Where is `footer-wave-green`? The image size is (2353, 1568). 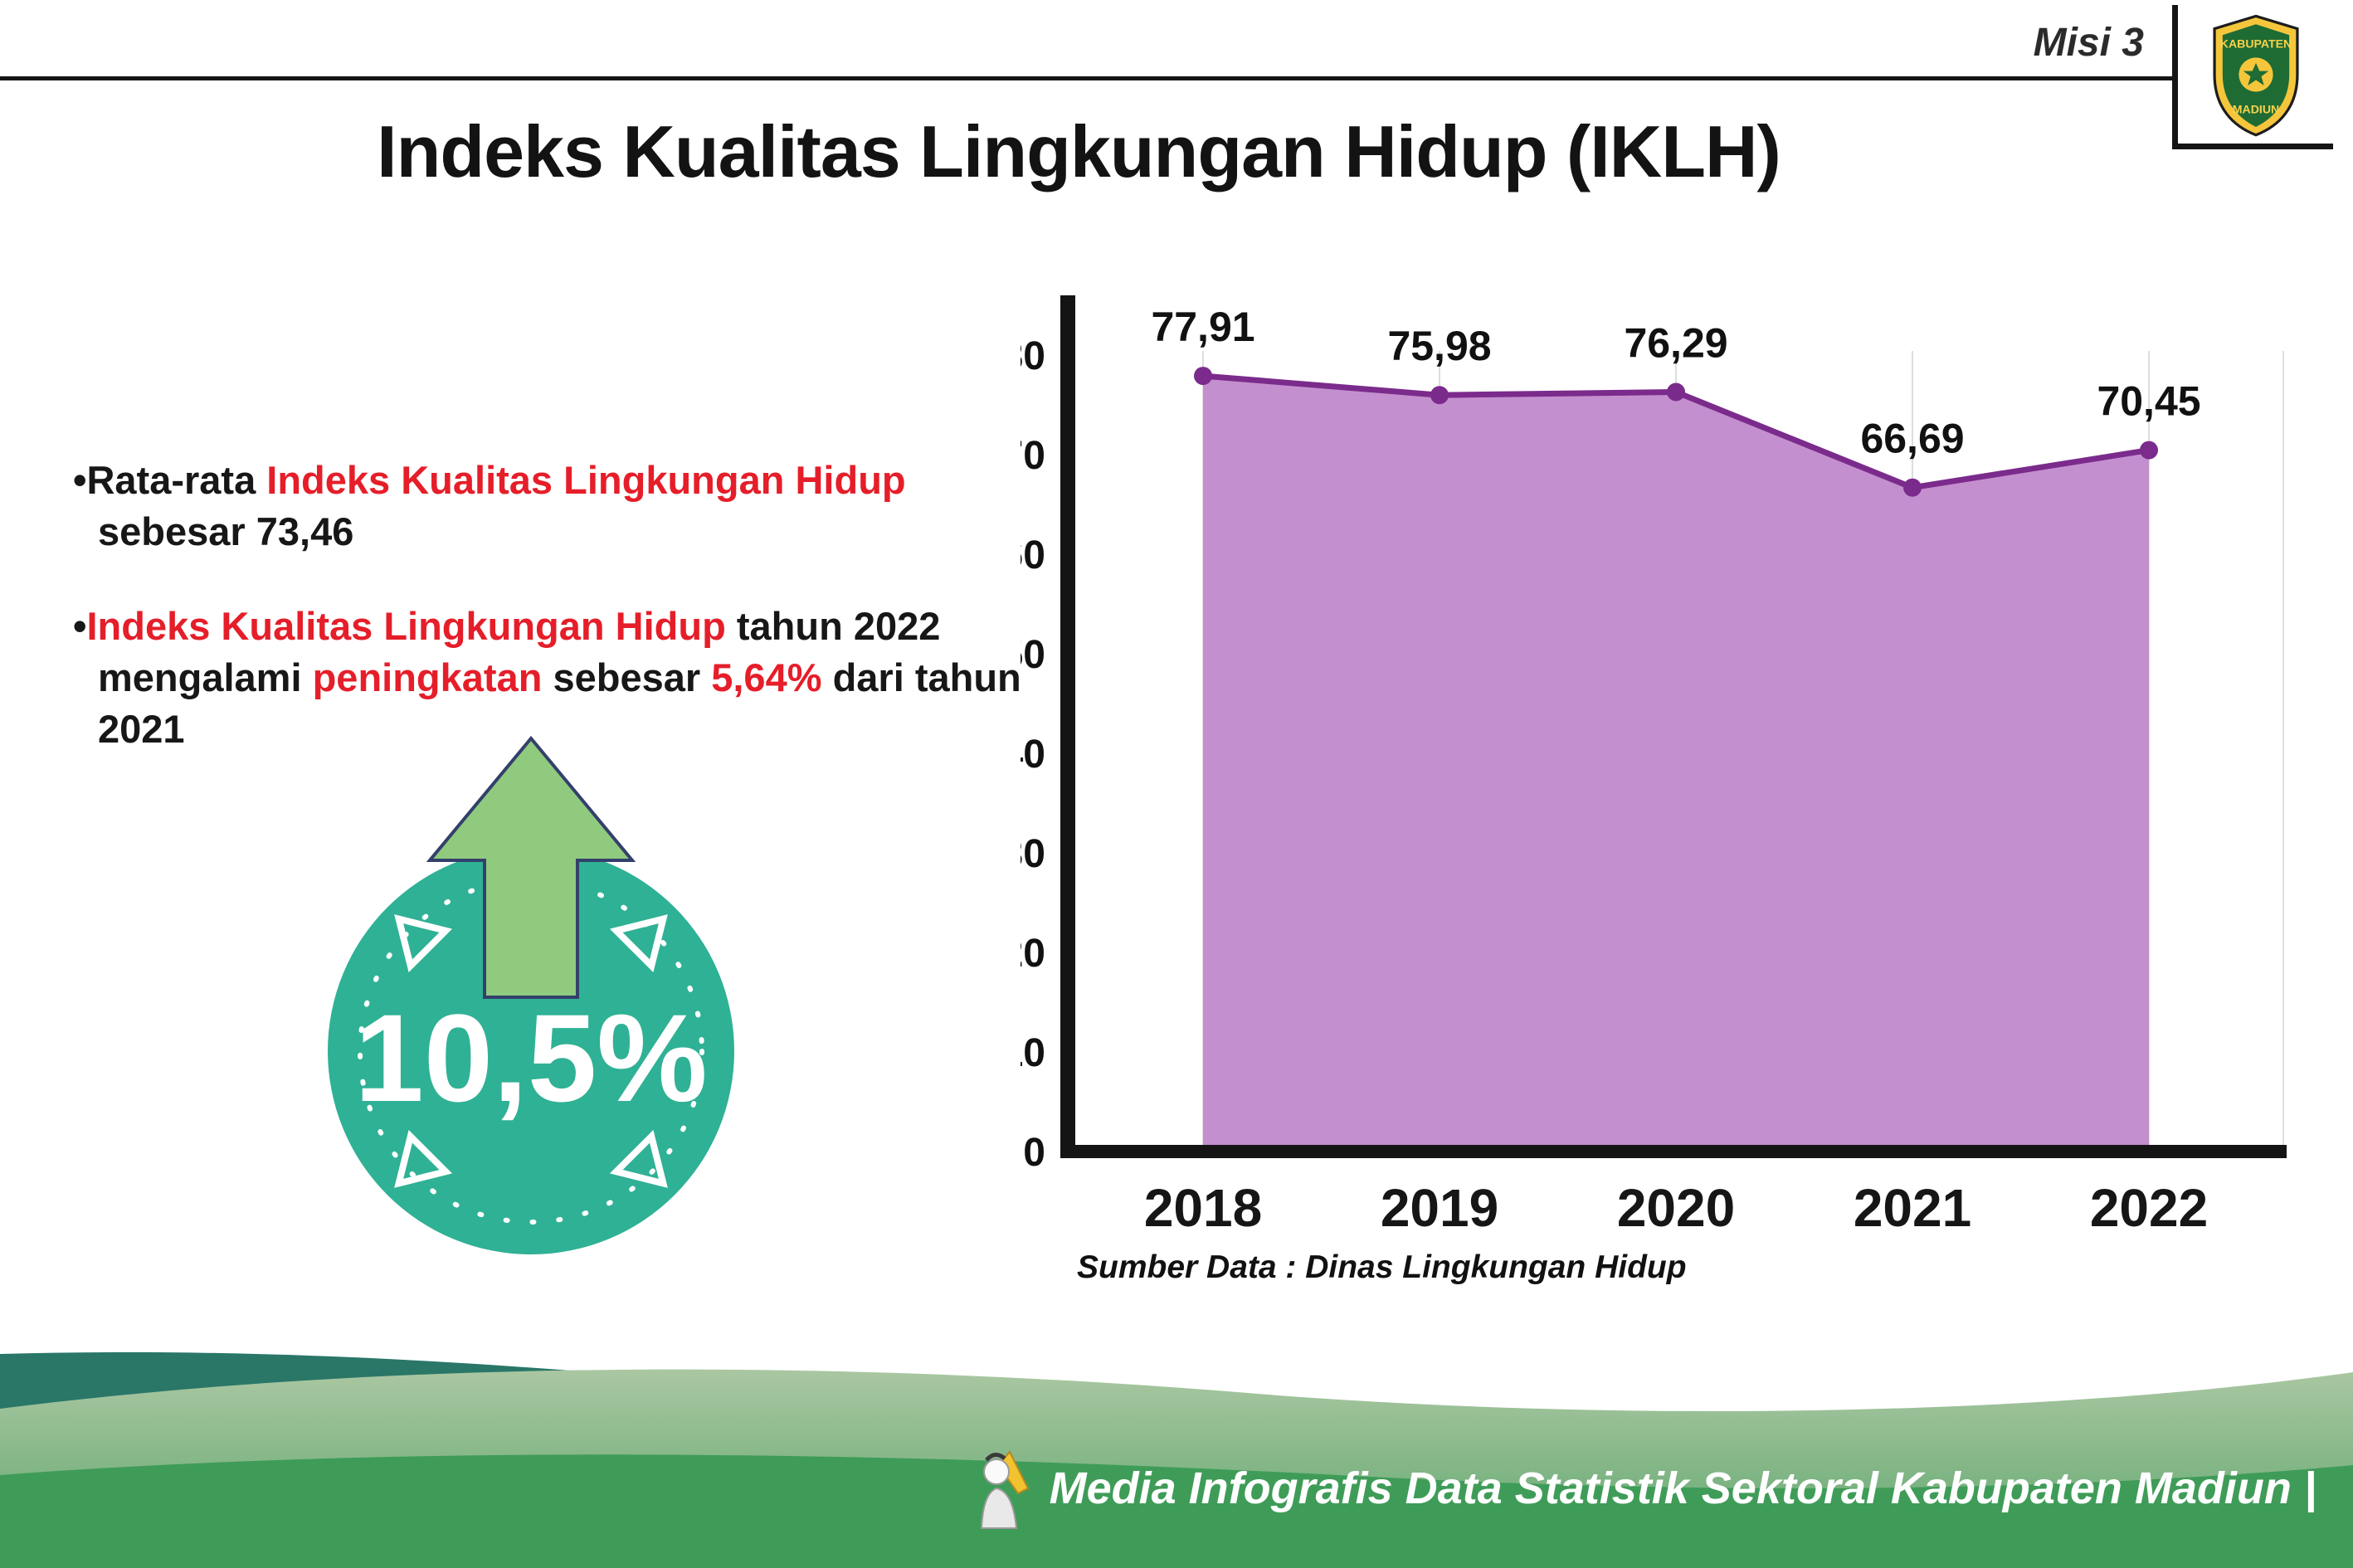 footer-wave-green is located at coordinates (1176, 1511).